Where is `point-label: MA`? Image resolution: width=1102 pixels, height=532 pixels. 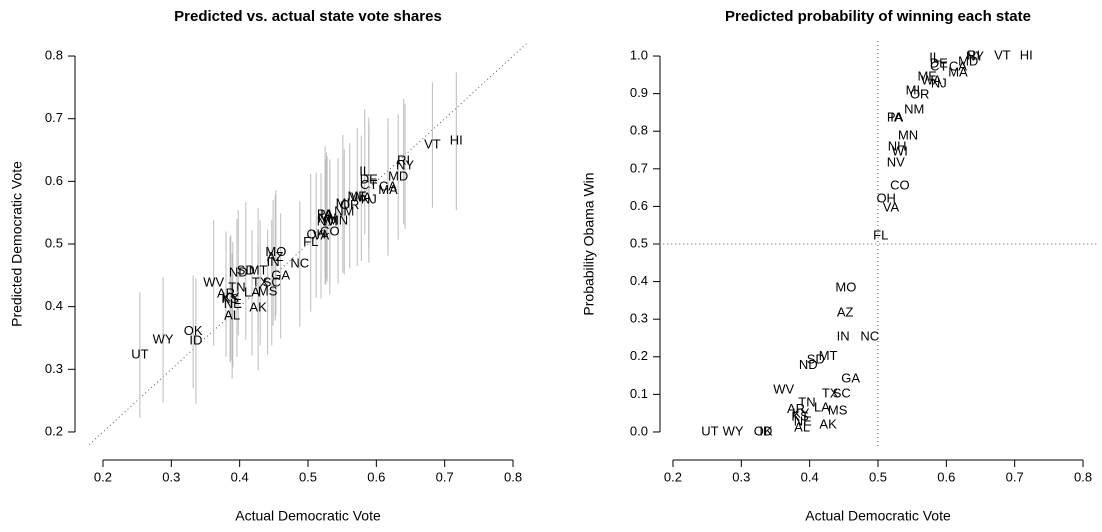
point-label: MA is located at coordinates (958, 71).